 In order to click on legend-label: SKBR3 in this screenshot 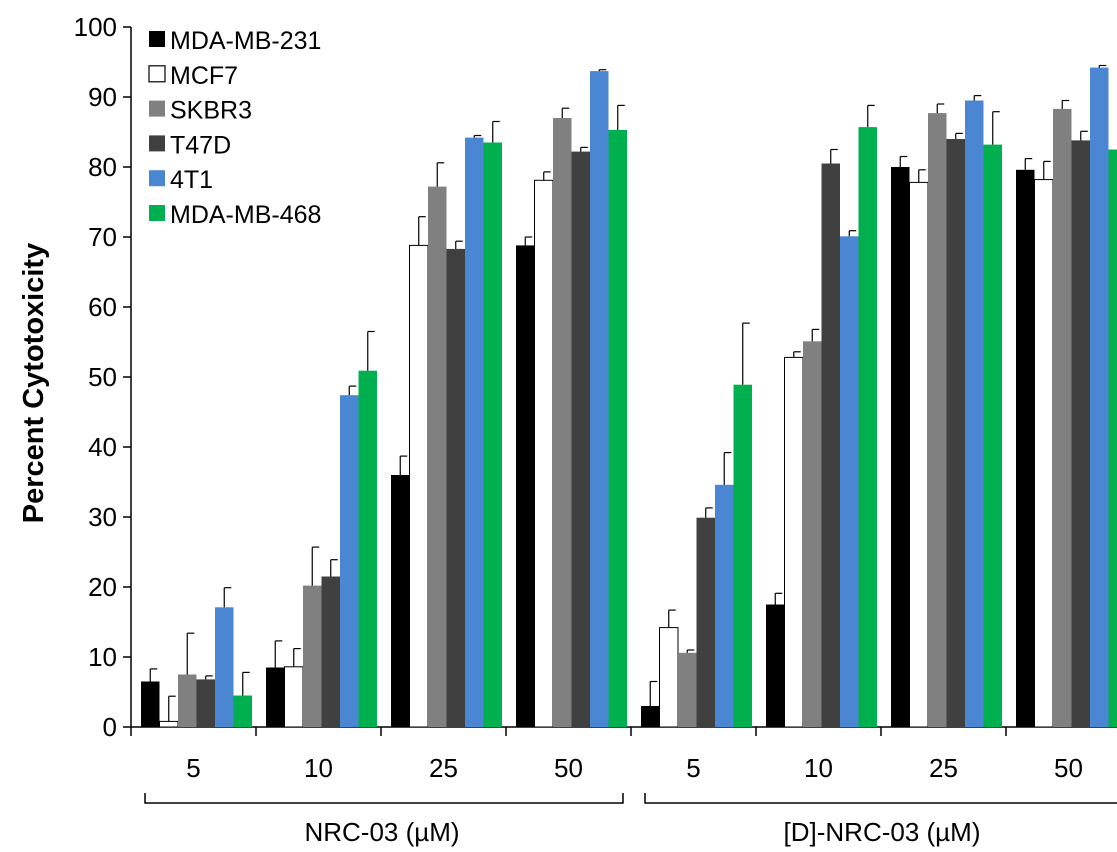, I will do `click(211, 111)`.